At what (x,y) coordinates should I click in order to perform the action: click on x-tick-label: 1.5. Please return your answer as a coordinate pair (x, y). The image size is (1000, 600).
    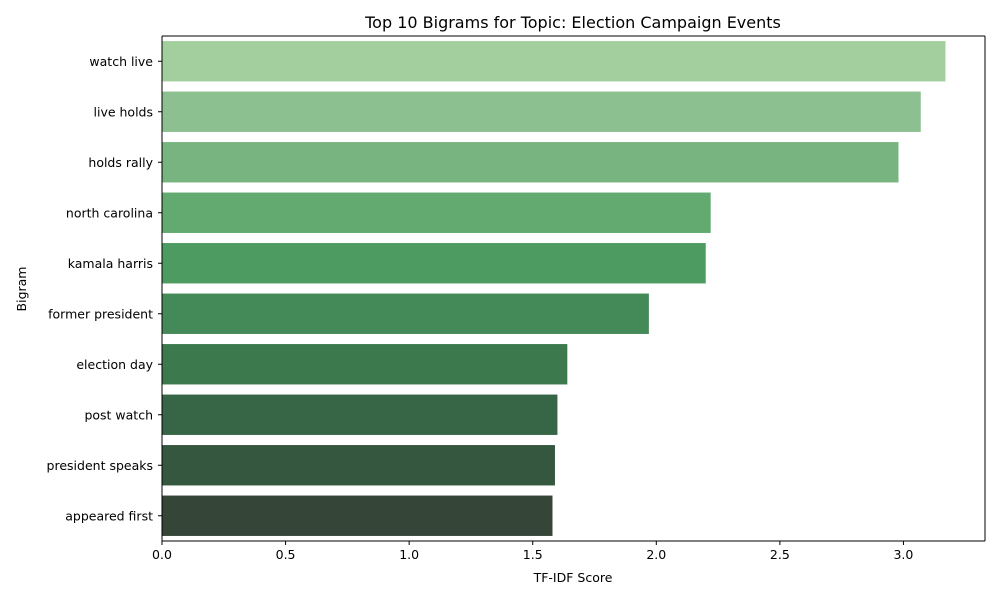
    Looking at the image, I should click on (533, 554).